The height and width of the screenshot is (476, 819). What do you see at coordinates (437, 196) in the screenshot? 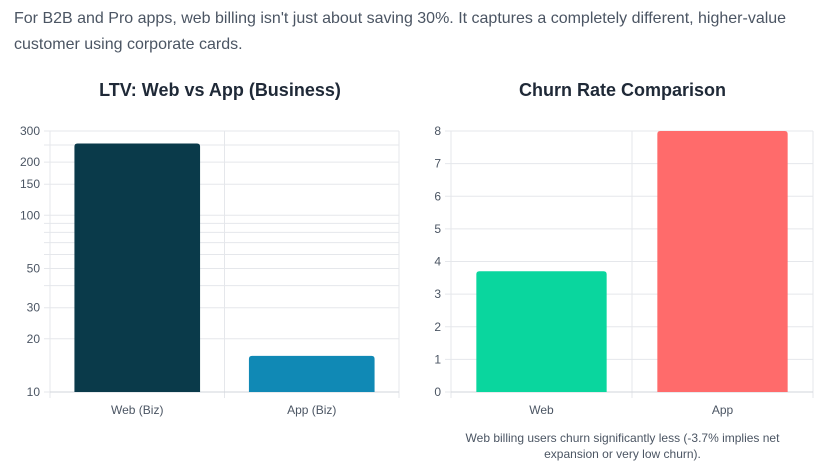
I see `churn-y-tick-label: 6` at bounding box center [437, 196].